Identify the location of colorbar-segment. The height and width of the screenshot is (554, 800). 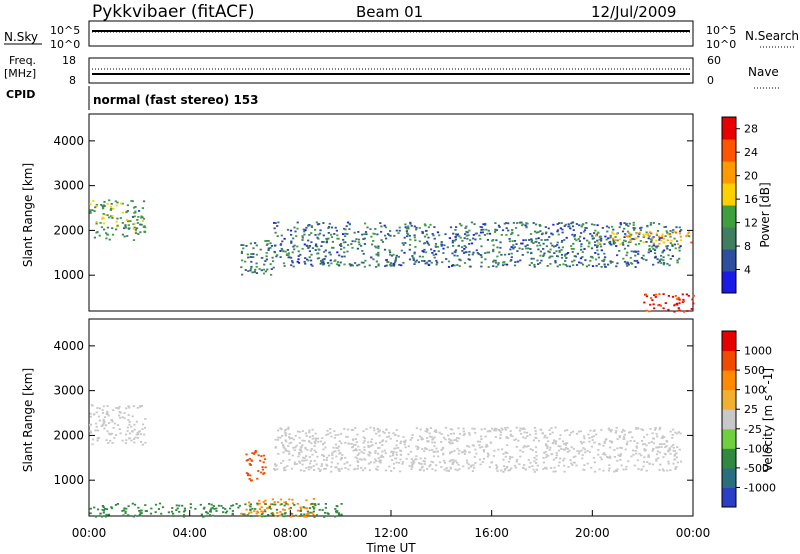
(729, 438).